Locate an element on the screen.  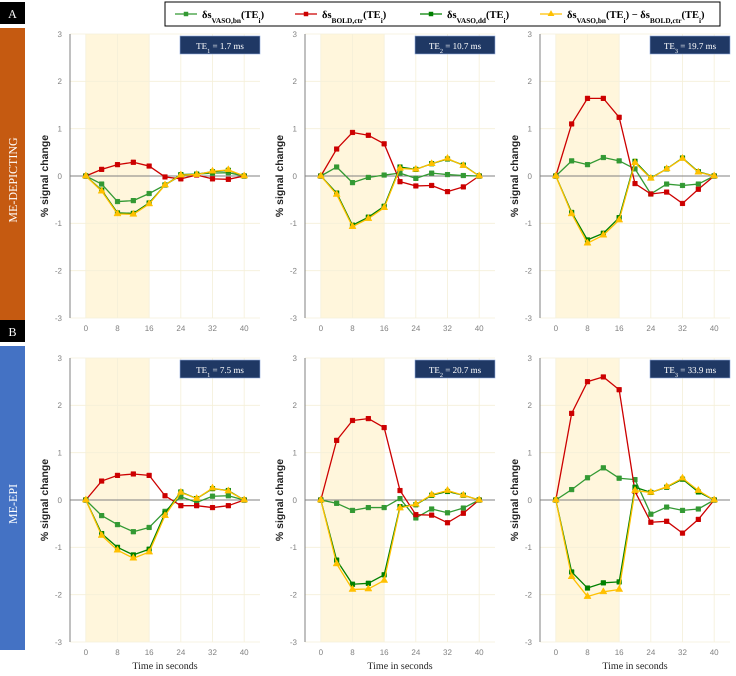
legend-label: δs$_{VASO,bn}$(TE$_{i}$) is located at coordinates (233, 17).